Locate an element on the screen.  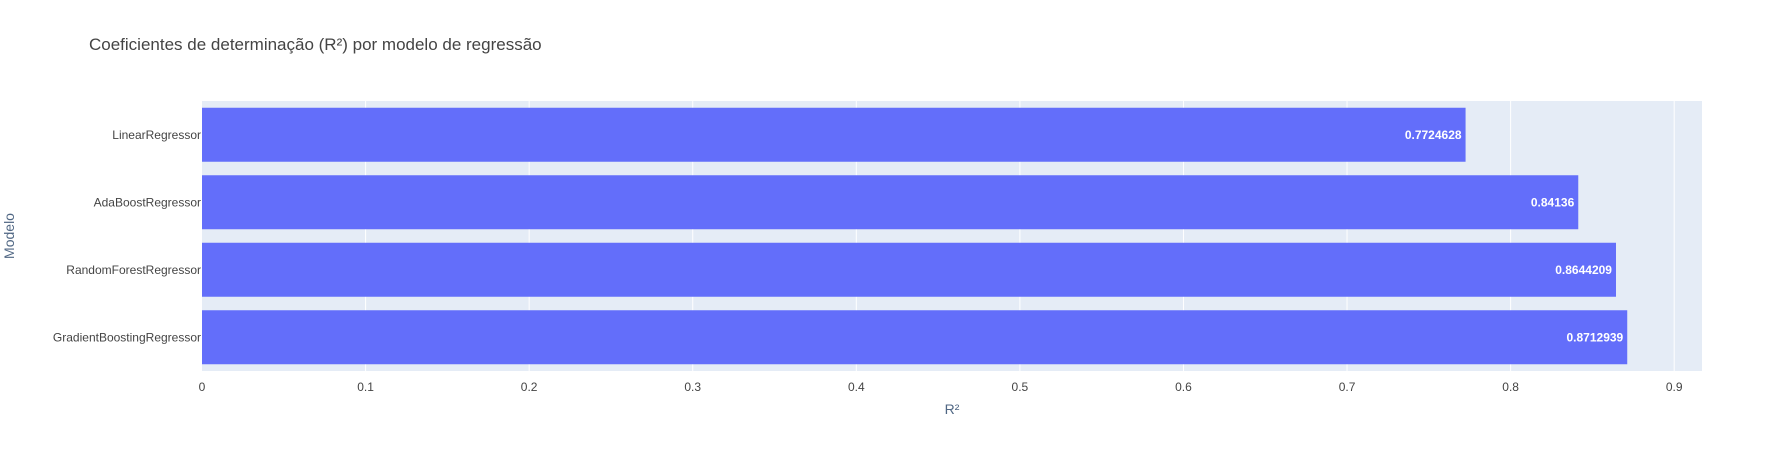
x-tick-labels: 0 0.1 0.2 0.3 0.4 0.5 0.6 0.7 0.8 0.9 is located at coordinates (941, 387).